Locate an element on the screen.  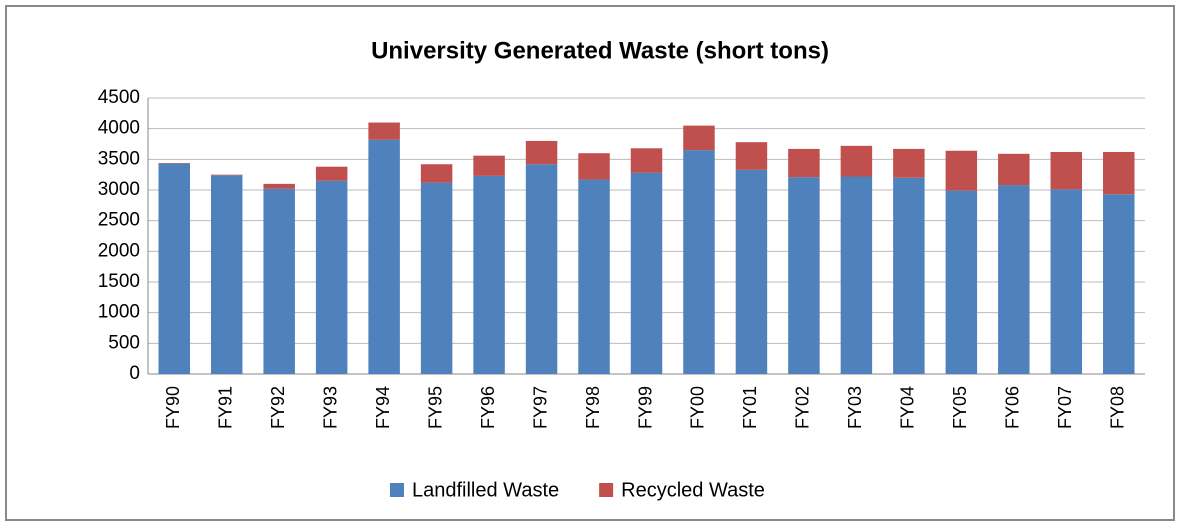
x-tick-label: FY07 is located at coordinates (1065, 407).